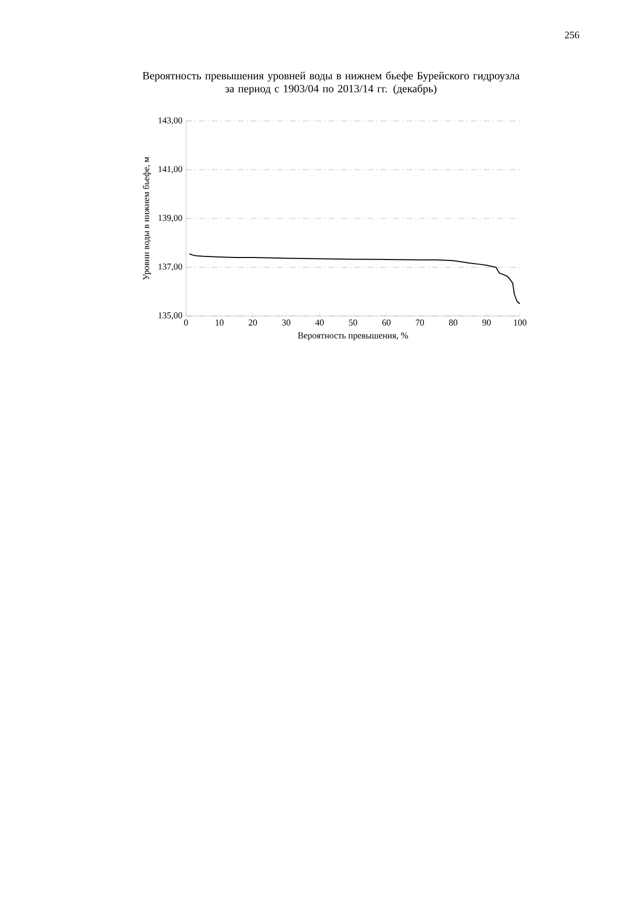 The height and width of the screenshot is (905, 640). What do you see at coordinates (286, 323) in the screenshot?
I see `x-tick-label: 30` at bounding box center [286, 323].